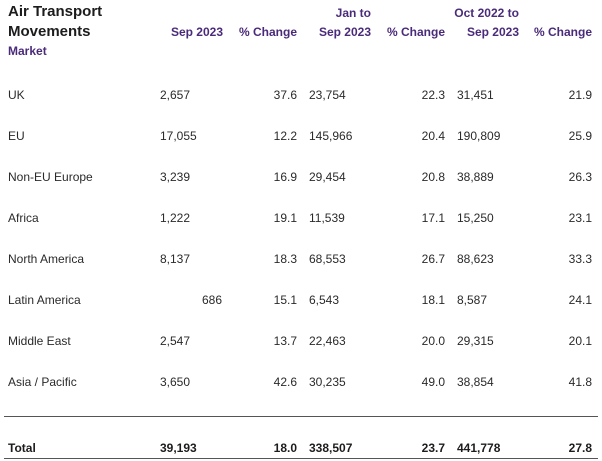 Image resolution: width=602 pixels, height=461 pixels. Describe the element at coordinates (331, 136) in the screenshot. I see `jan-sep-value: 145,966` at that location.